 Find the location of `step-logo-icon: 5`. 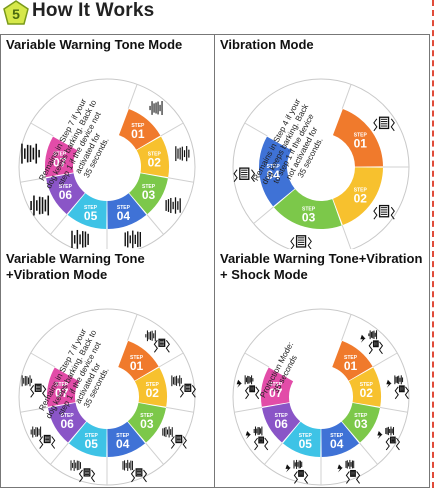

step-logo-icon: 5 is located at coordinates (16, 12).